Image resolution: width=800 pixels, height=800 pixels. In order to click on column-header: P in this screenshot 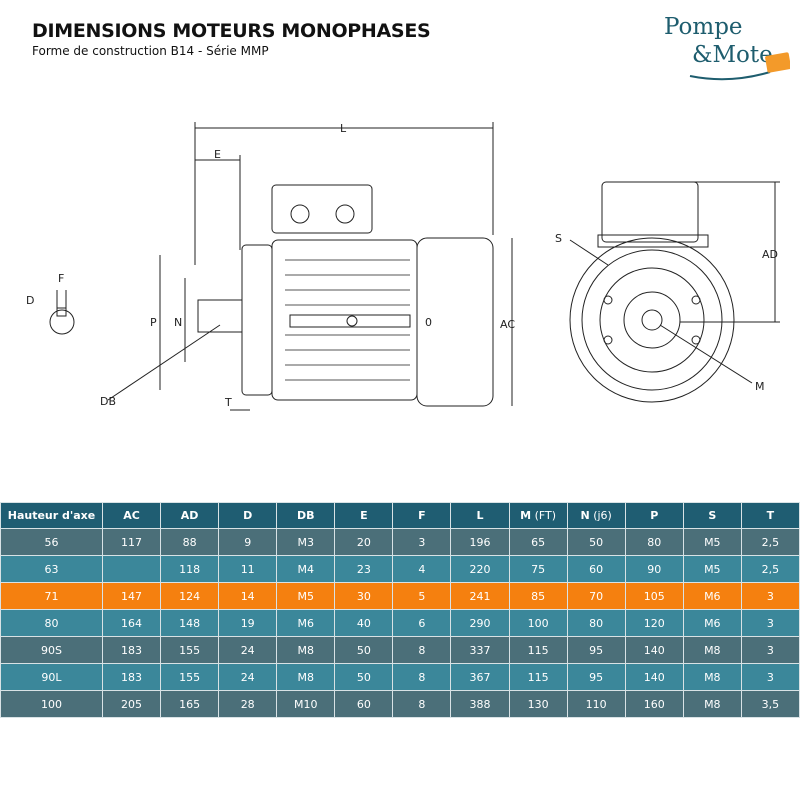, I will do `click(654, 515)`.